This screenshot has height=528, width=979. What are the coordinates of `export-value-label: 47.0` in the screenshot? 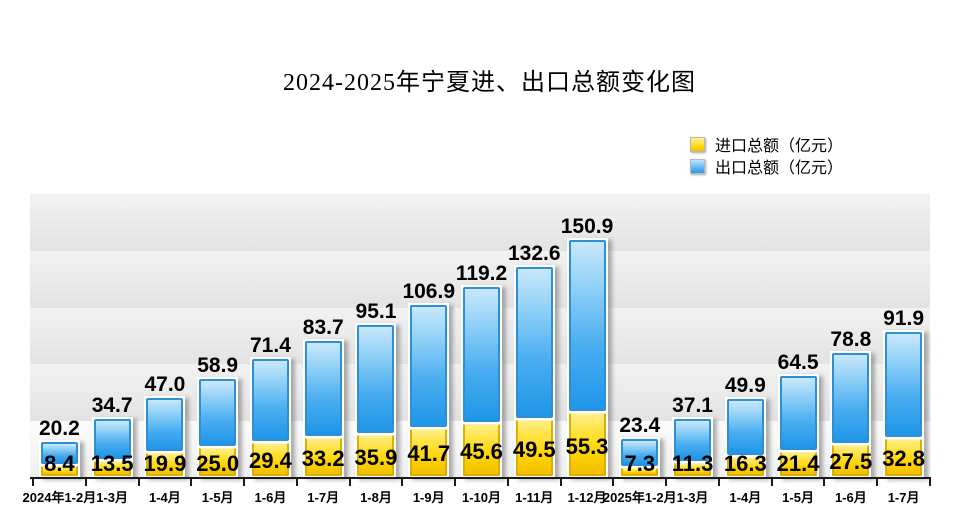 It's located at (165, 384).